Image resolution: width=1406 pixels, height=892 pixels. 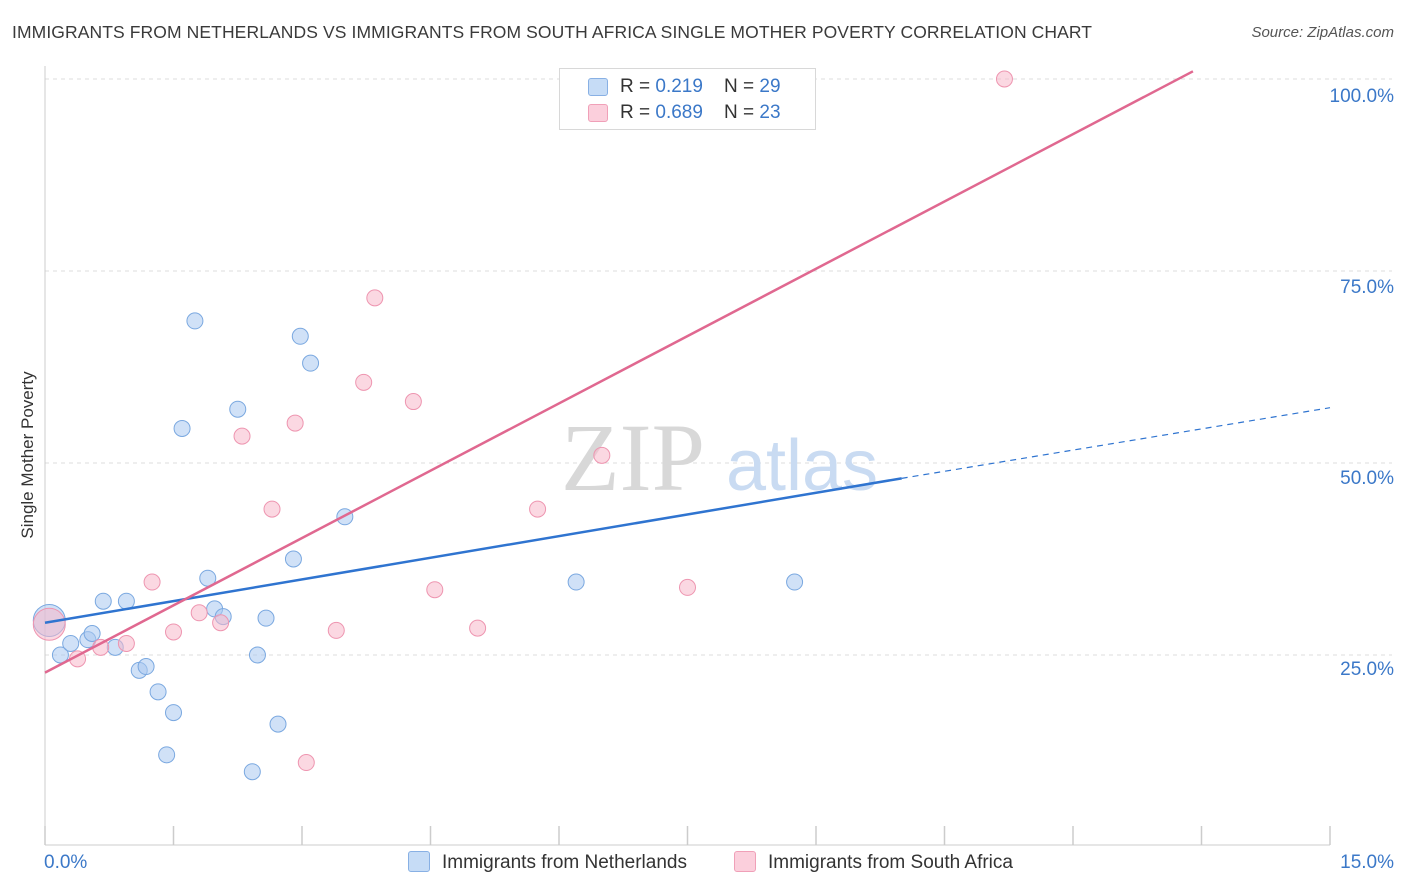 What do you see at coordinates (802, 466) in the screenshot?
I see `watermark-atlas: atlas` at bounding box center [802, 466].